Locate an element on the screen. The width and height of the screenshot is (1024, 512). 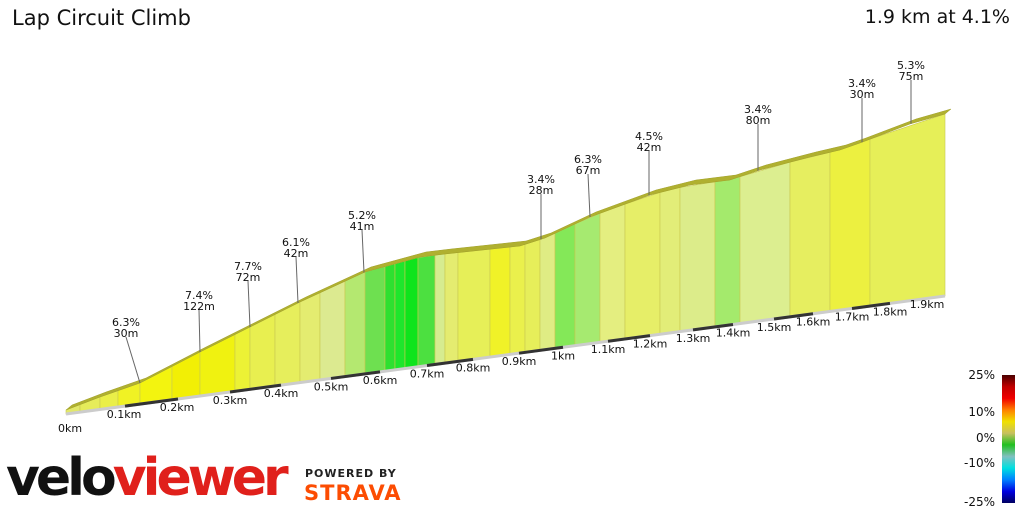
x-tick-label: 1.9km is located at coordinates (927, 304).